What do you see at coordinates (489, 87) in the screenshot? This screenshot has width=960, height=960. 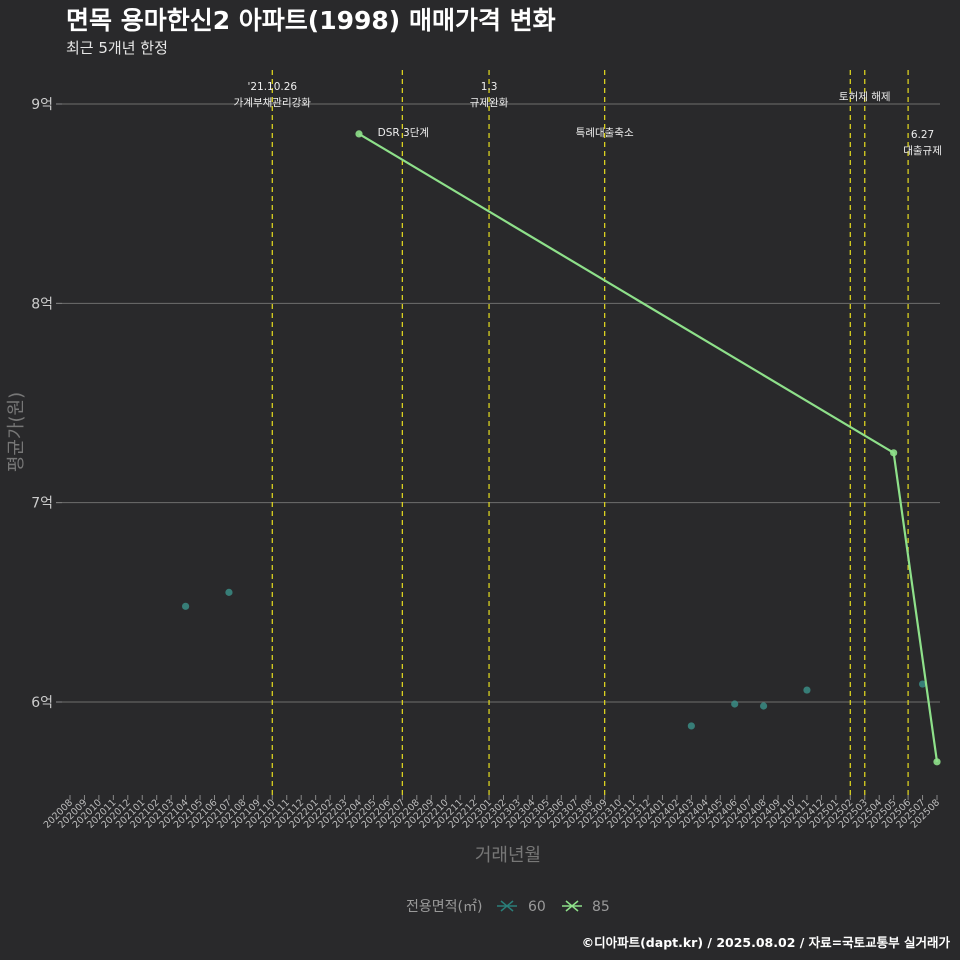 I see `annotation-a3-line-0: 1.3` at bounding box center [489, 87].